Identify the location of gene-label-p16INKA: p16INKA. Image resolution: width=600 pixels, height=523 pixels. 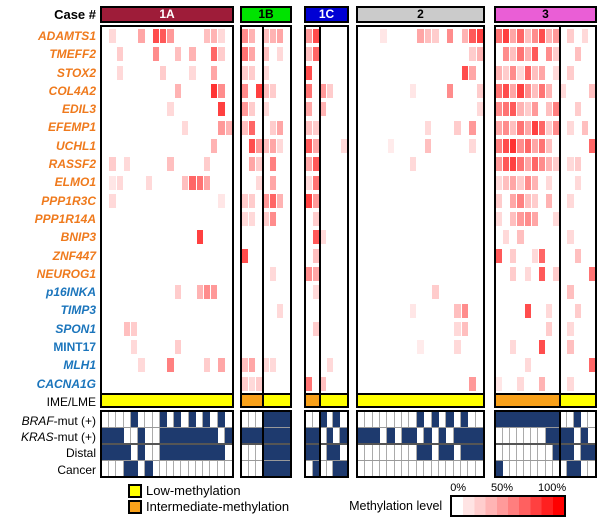
(70, 292).